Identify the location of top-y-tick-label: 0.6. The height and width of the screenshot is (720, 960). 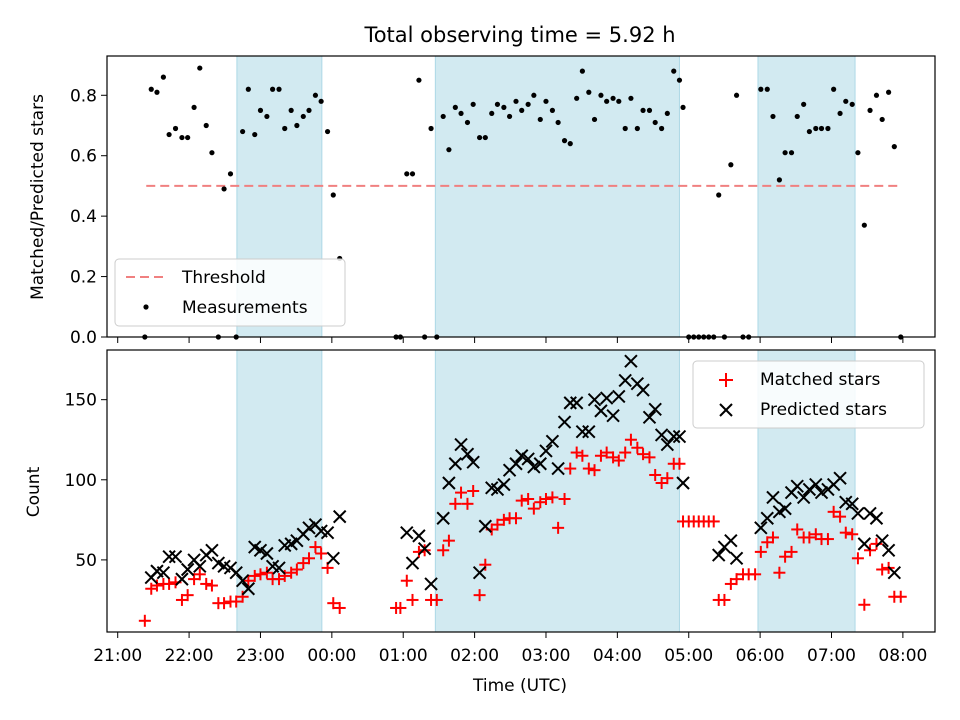
(83, 157).